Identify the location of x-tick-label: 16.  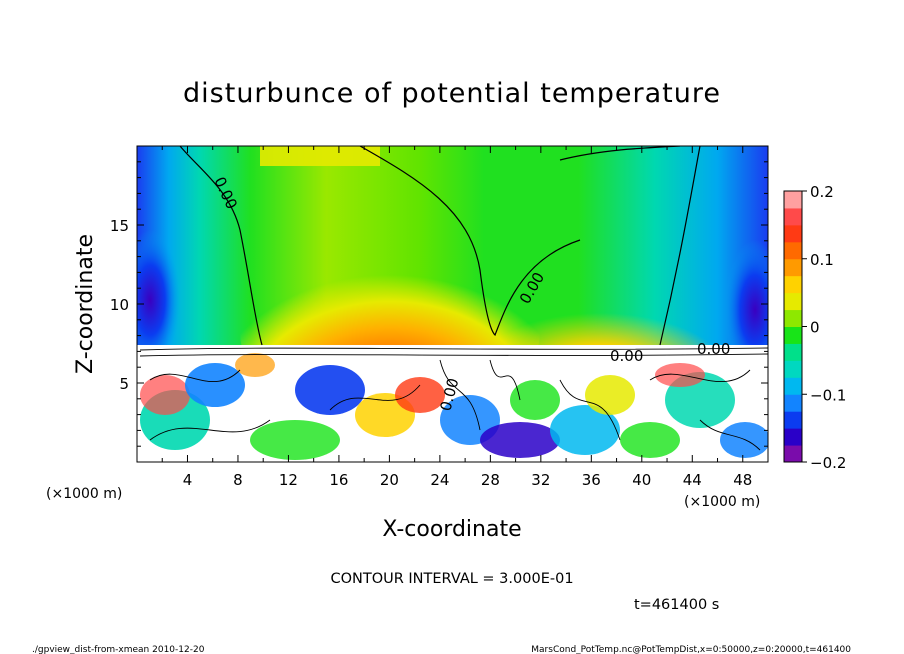
(338, 480).